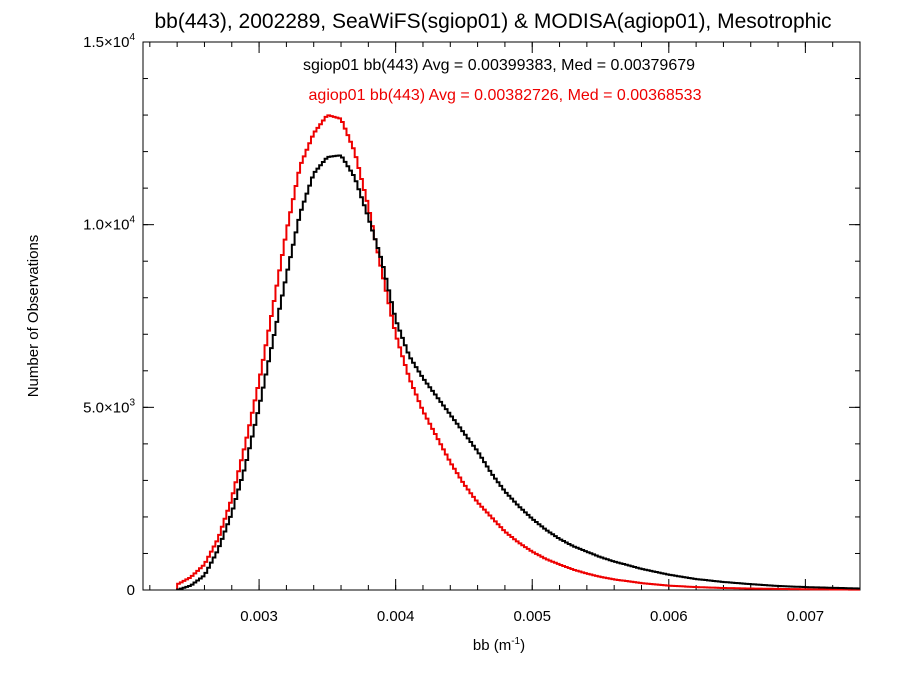 The image size is (900, 675). Describe the element at coordinates (532, 616) in the screenshot. I see `x-tick-label: 0.005` at that location.